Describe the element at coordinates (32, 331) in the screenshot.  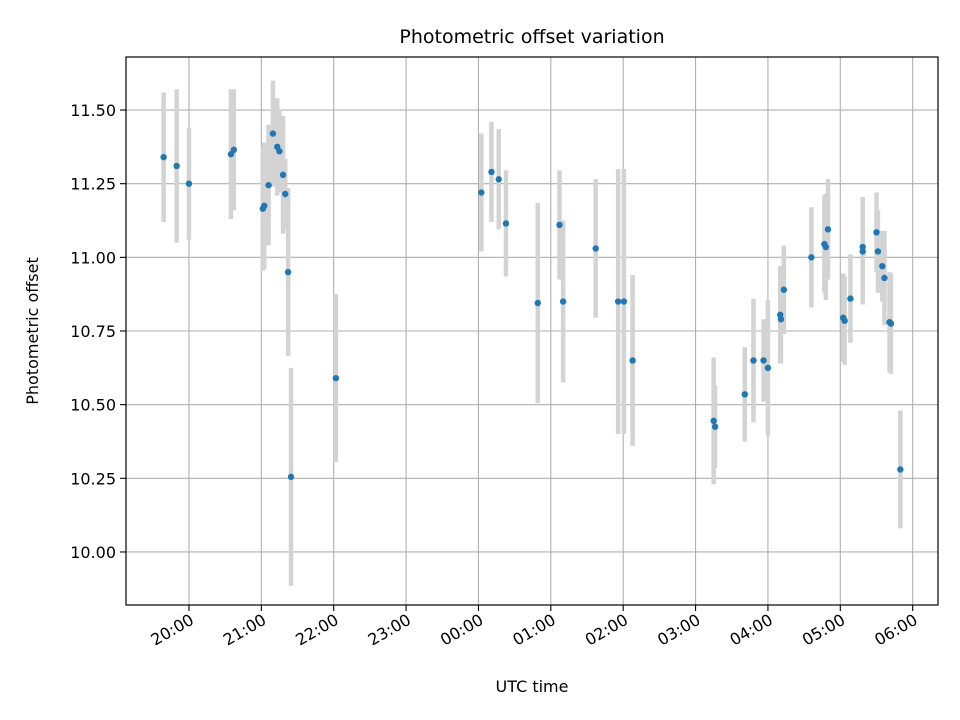
I see `y-axis-label: Photometric offset` at that location.